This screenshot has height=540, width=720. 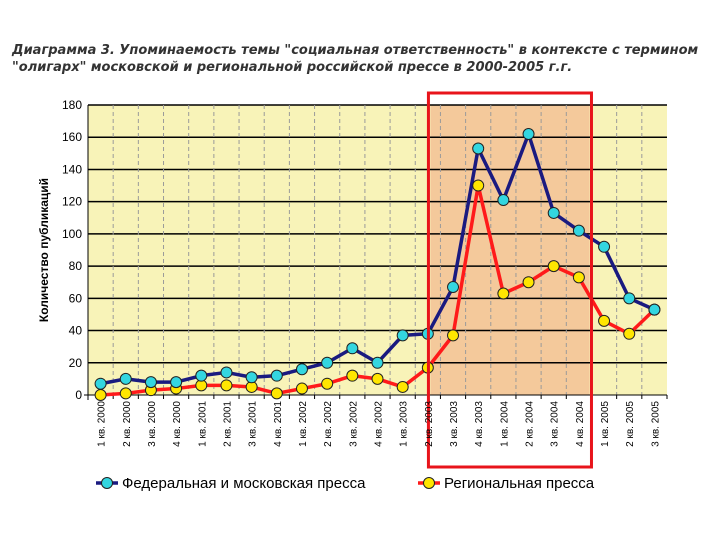 What do you see at coordinates (78, 395) in the screenshot?
I see `y-tick-label: 0` at bounding box center [78, 395].